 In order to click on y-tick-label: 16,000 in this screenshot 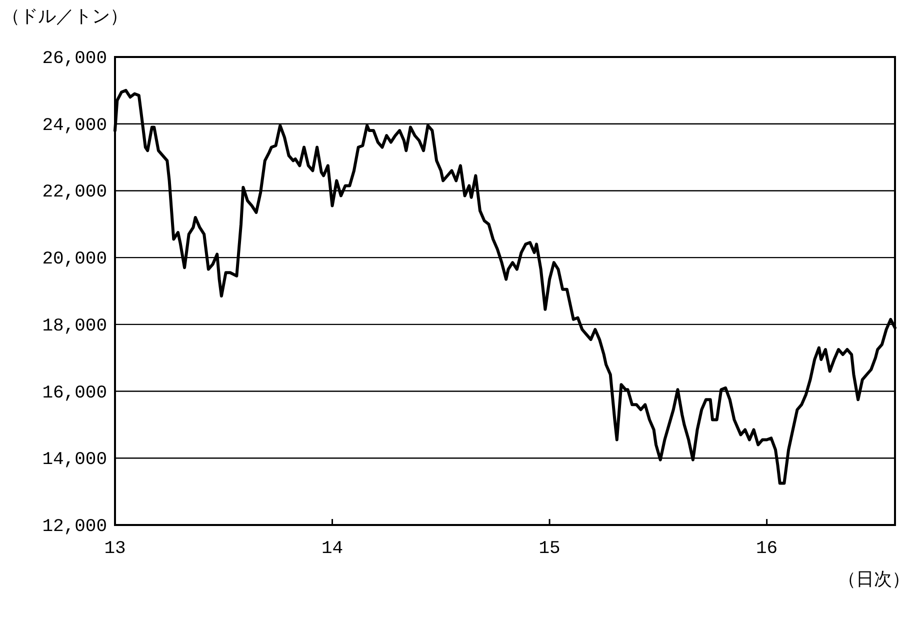, I will do `click(74, 393)`.